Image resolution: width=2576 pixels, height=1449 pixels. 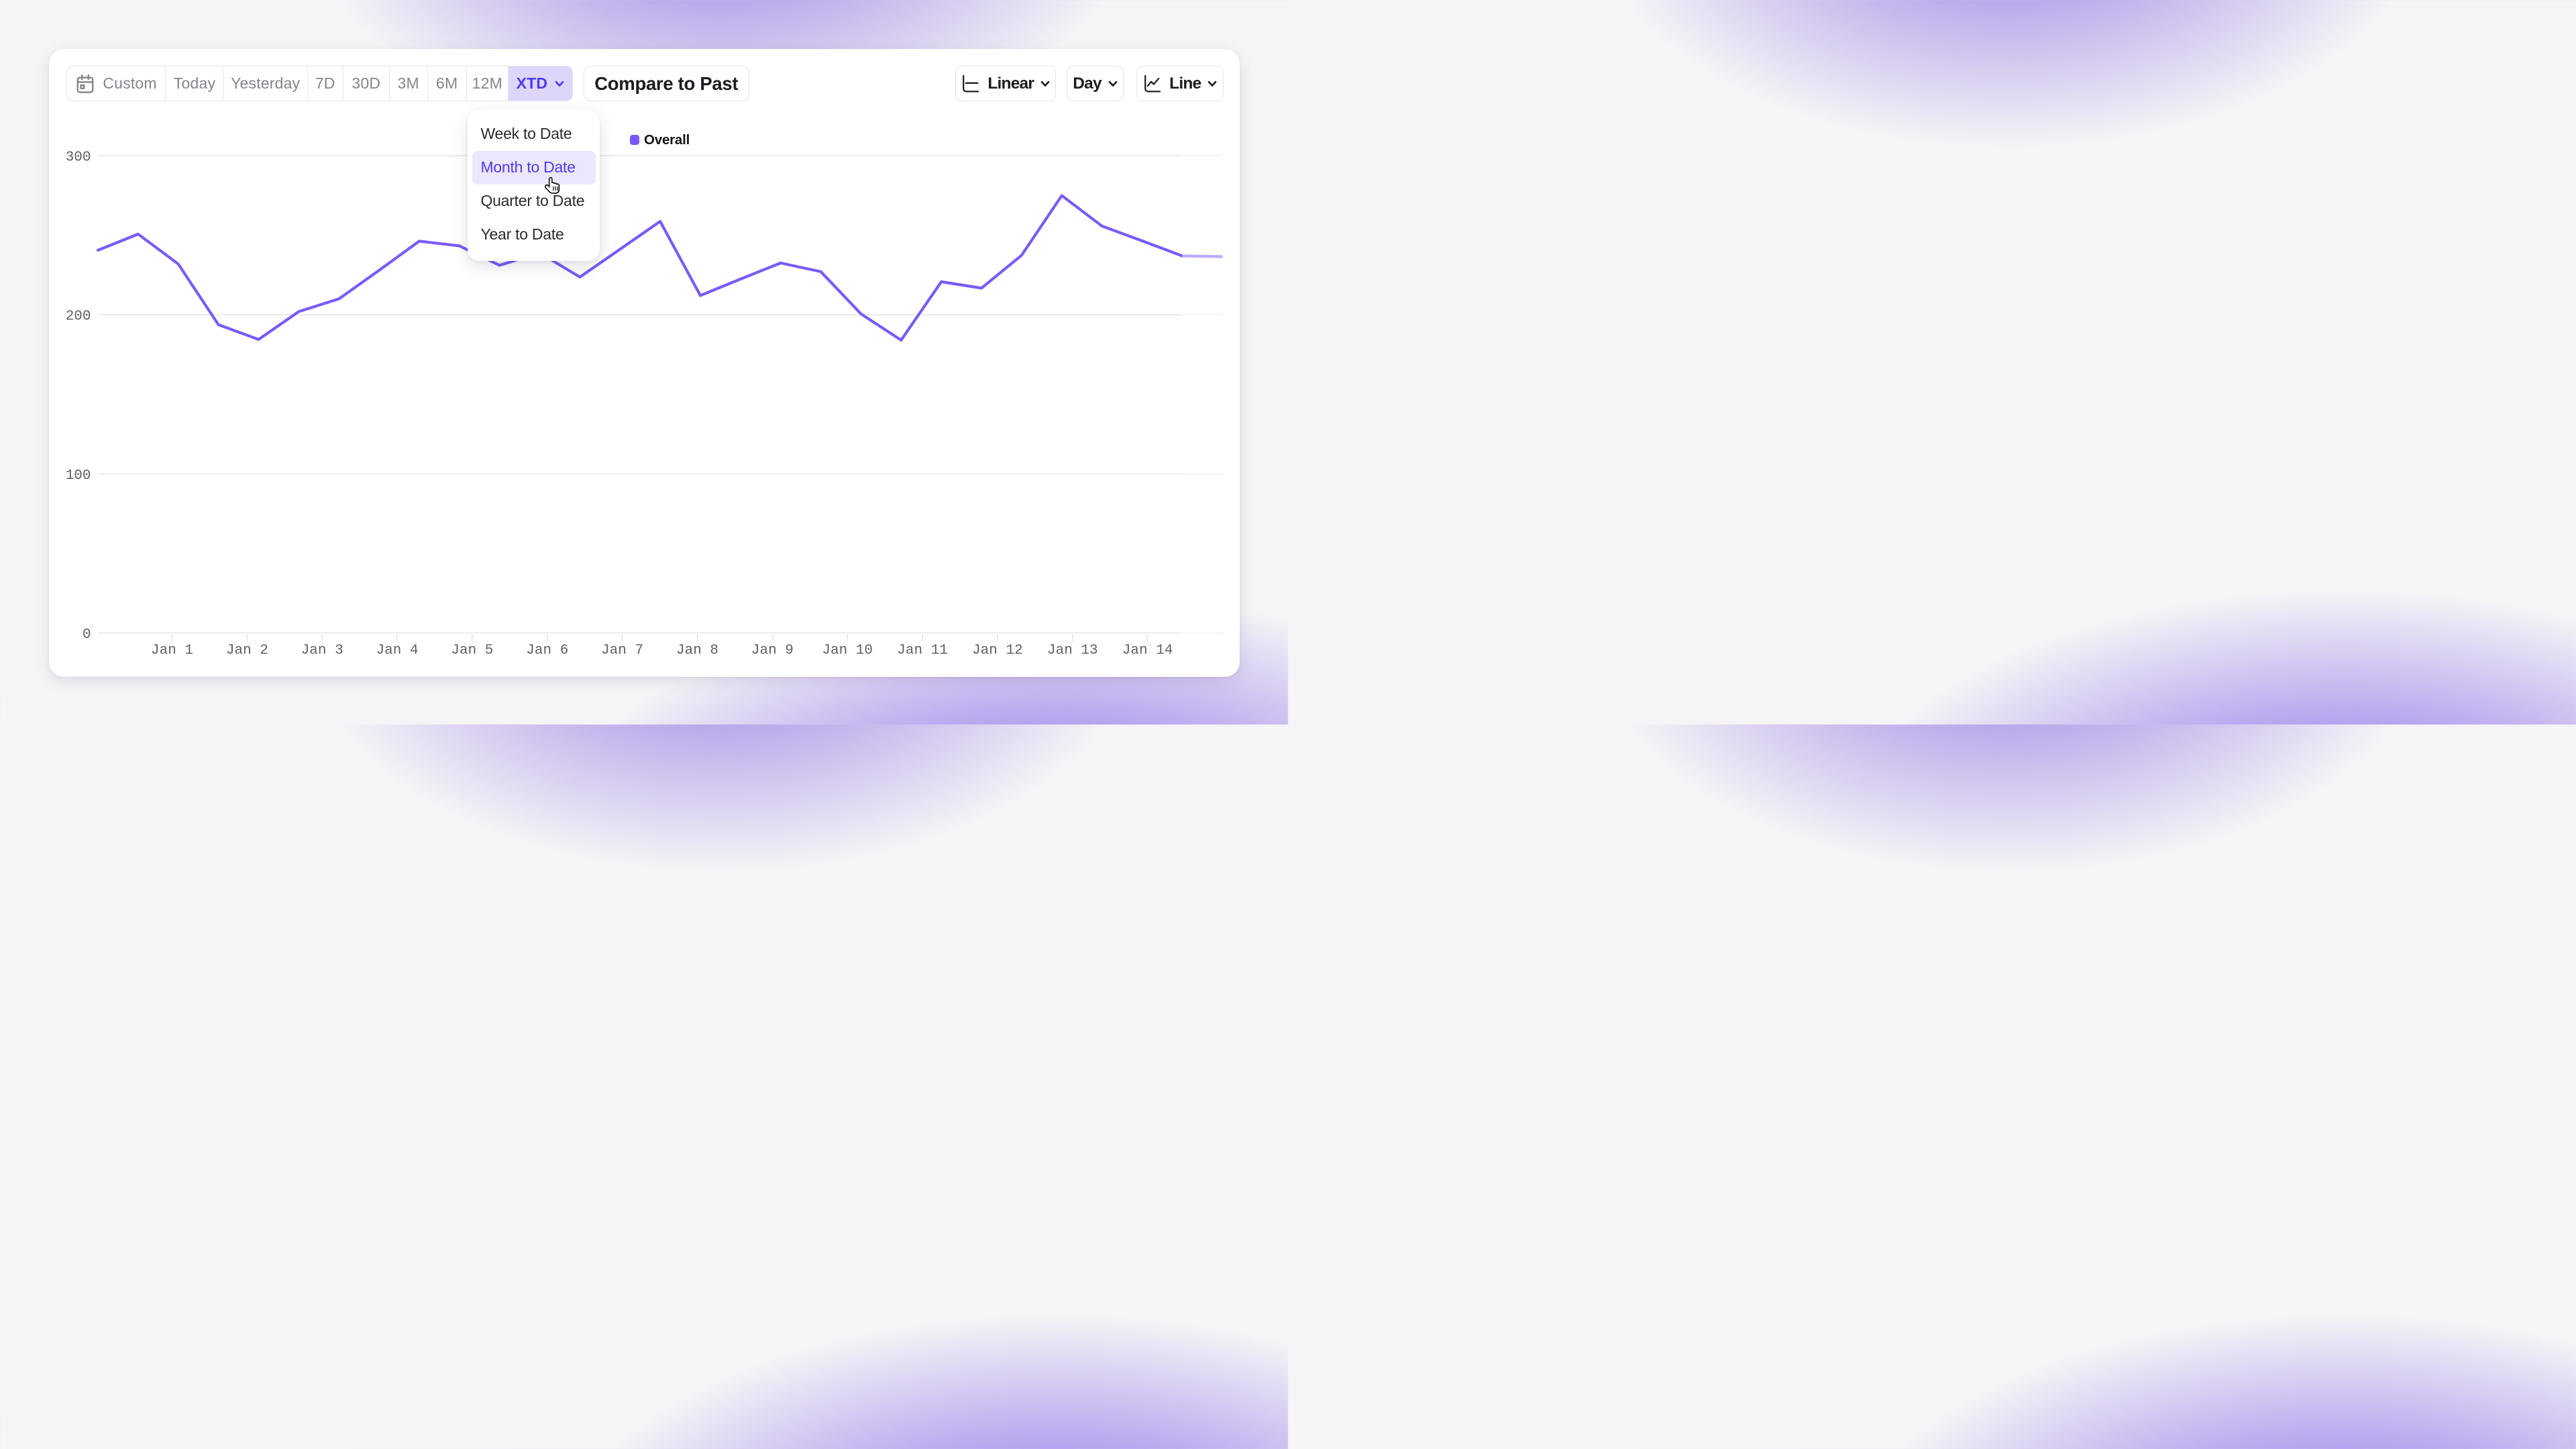 What do you see at coordinates (78, 316) in the screenshot?
I see `svg-text: 200` at bounding box center [78, 316].